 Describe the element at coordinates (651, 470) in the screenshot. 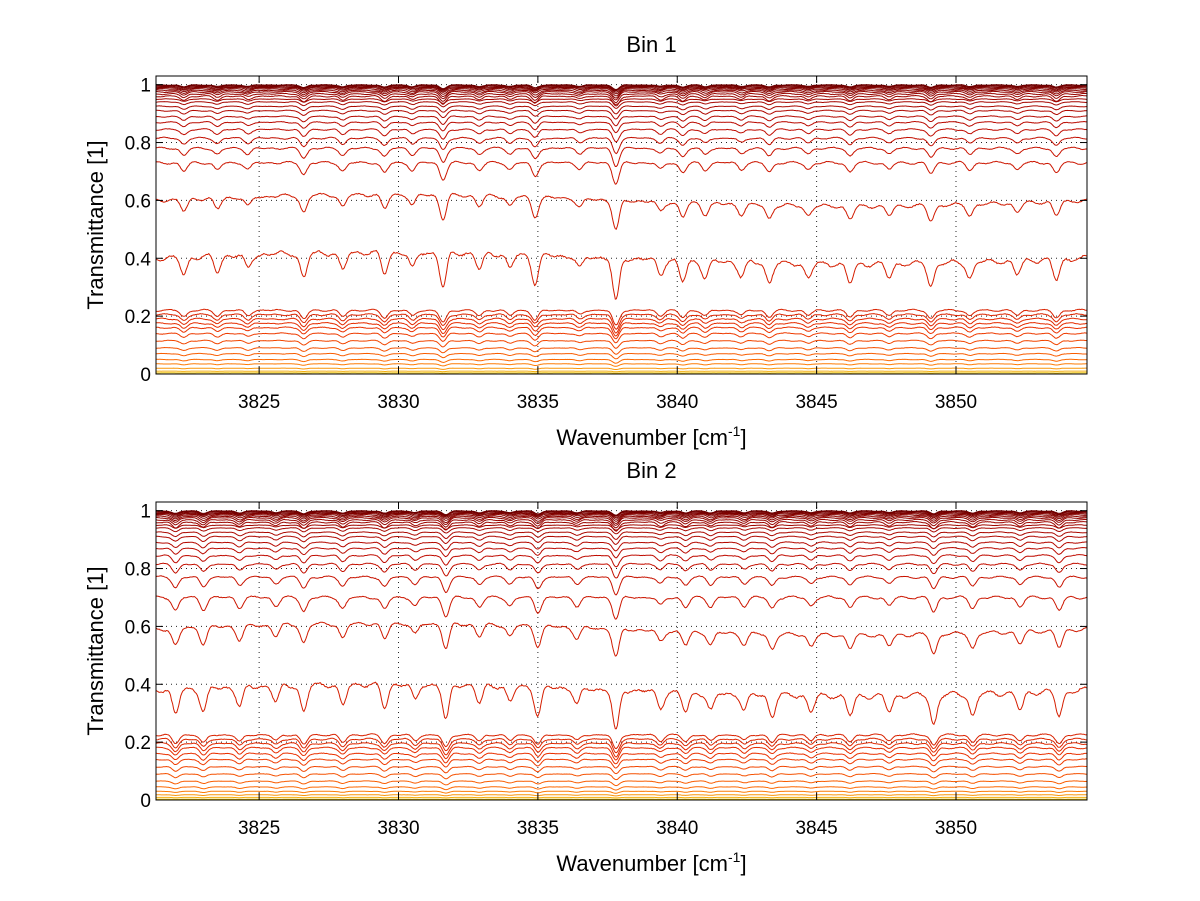

I see `chart-title: Bin 2` at that location.